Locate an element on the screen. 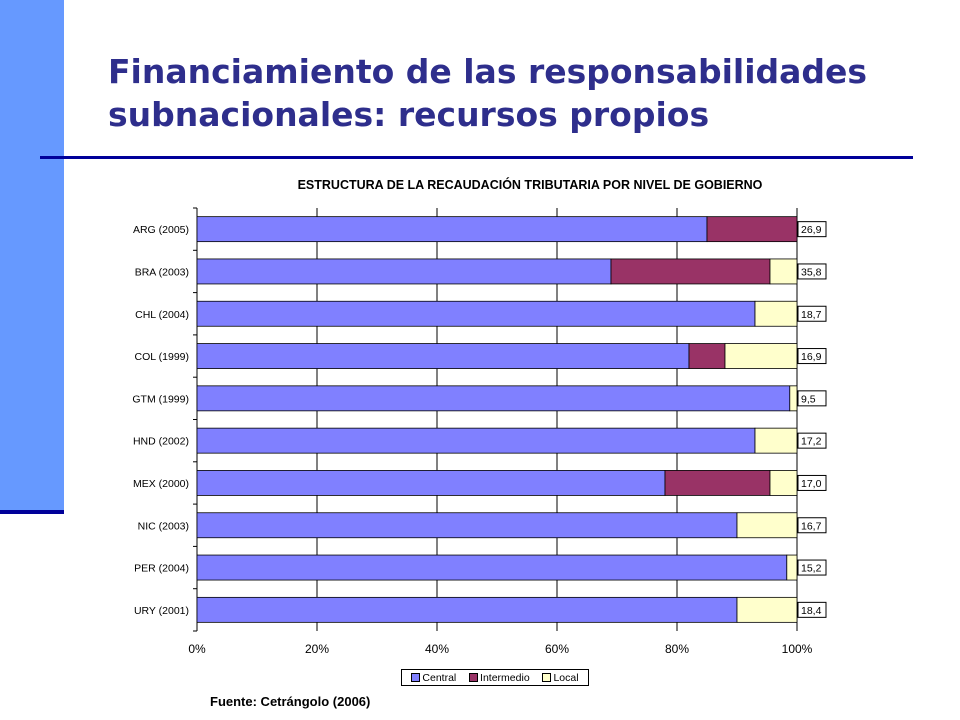 This screenshot has width=960, height=720. legend-label-central: Central is located at coordinates (439, 677).